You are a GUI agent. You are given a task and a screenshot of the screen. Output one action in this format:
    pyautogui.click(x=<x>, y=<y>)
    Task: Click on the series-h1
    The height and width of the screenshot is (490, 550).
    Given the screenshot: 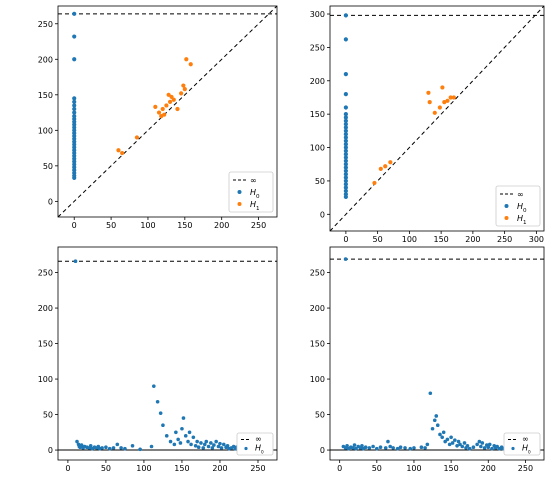 What is the action you would take?
    pyautogui.click(x=154, y=106)
    